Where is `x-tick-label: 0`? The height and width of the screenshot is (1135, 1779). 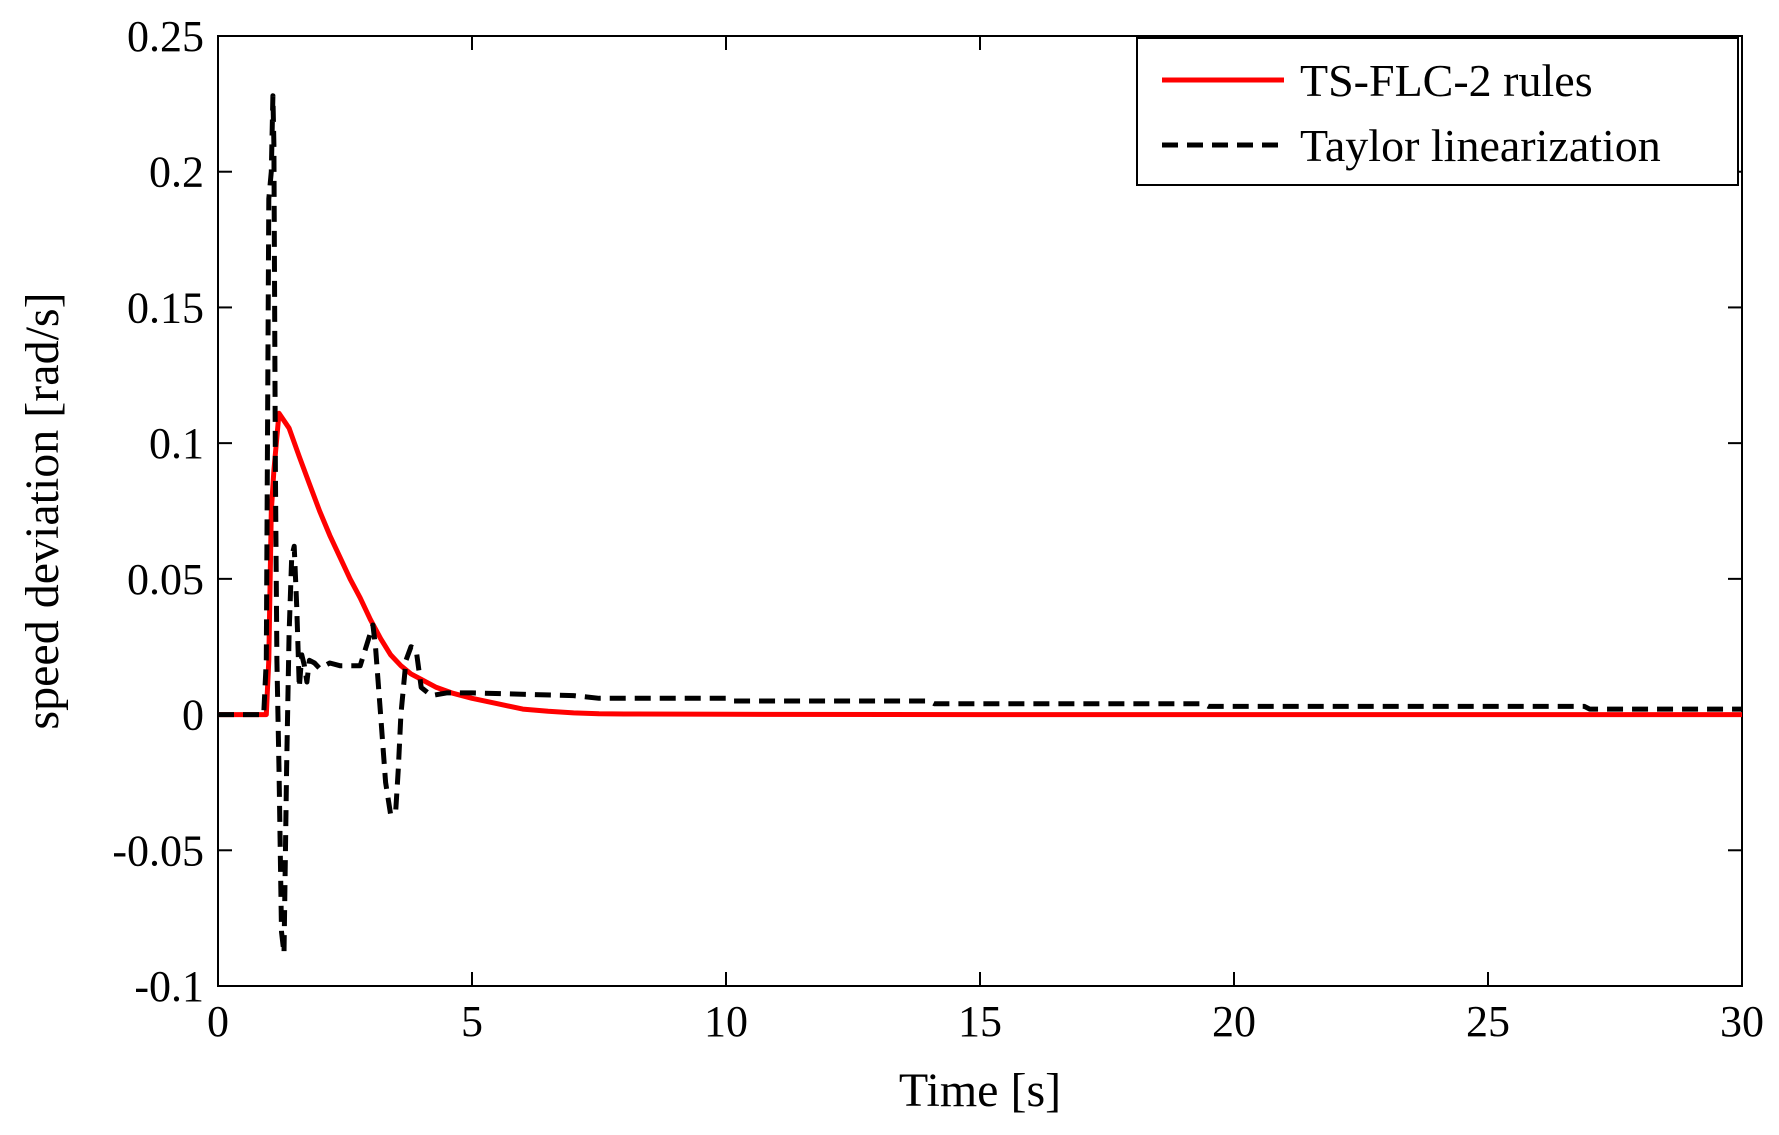
x-tick-label: 0 is located at coordinates (218, 1021).